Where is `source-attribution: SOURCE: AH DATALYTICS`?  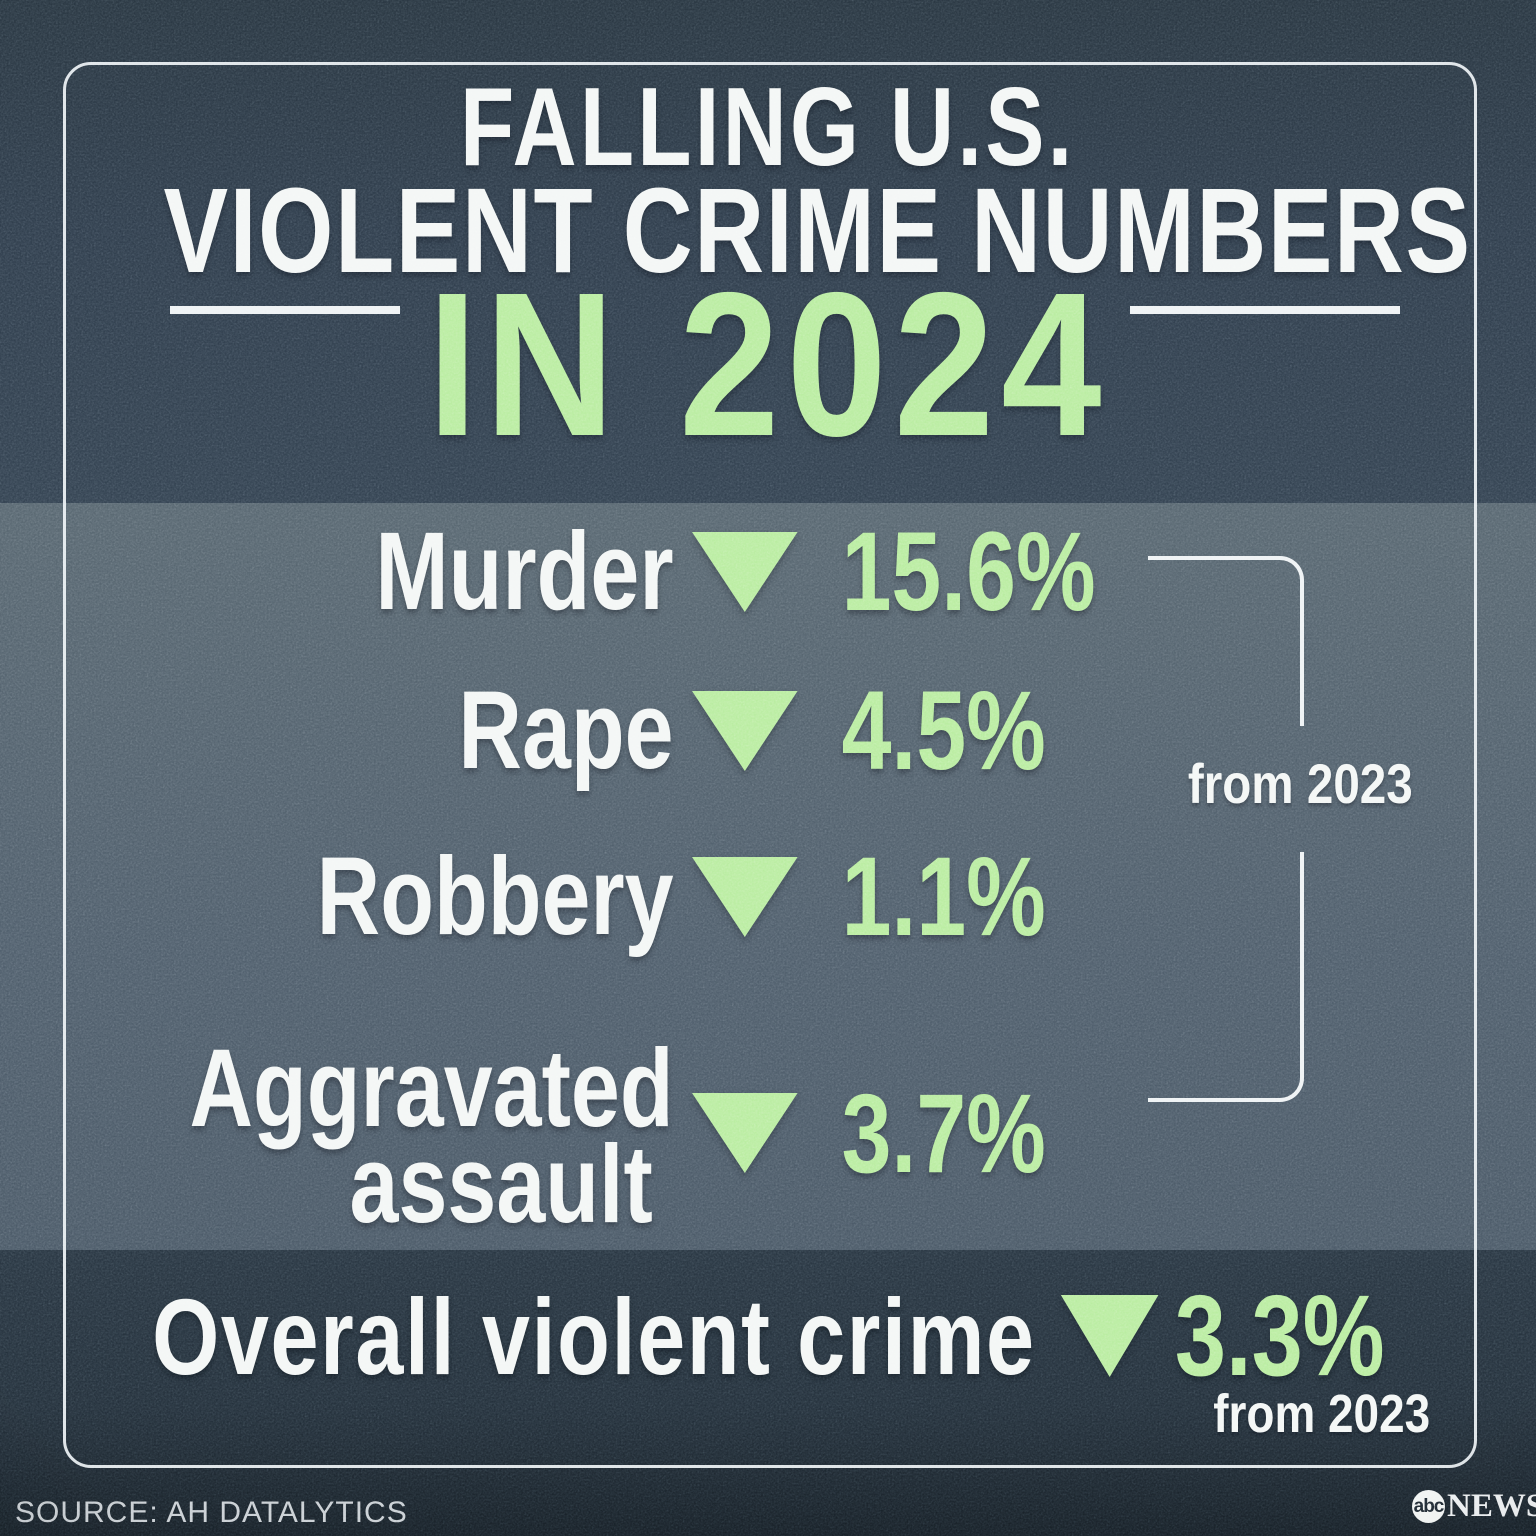 source-attribution: SOURCE: AH DATALYTICS is located at coordinates (211, 1512).